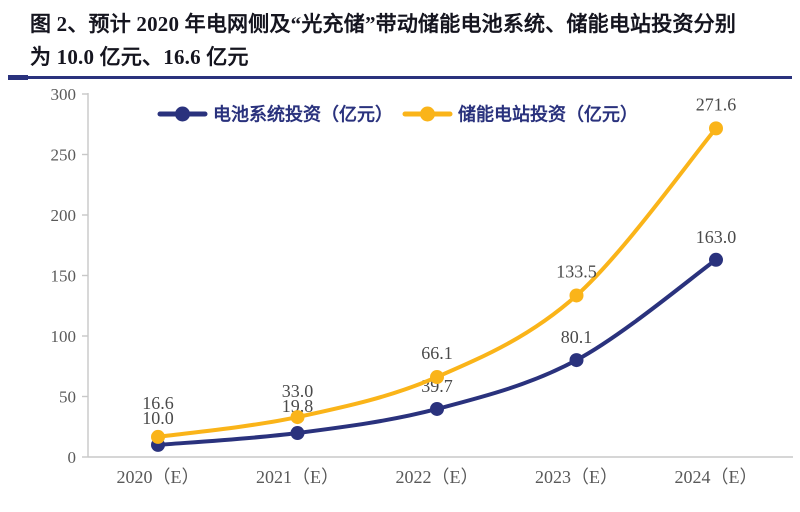 The image size is (800, 512). I want to click on value-label-storage-station-4: 271.6, so click(716, 104).